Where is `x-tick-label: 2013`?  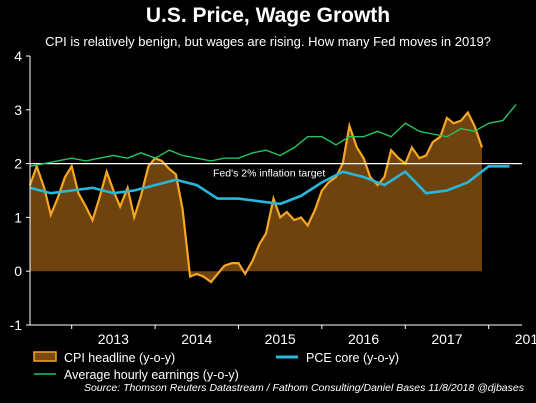
x-tick-label: 2013 is located at coordinates (113, 339).